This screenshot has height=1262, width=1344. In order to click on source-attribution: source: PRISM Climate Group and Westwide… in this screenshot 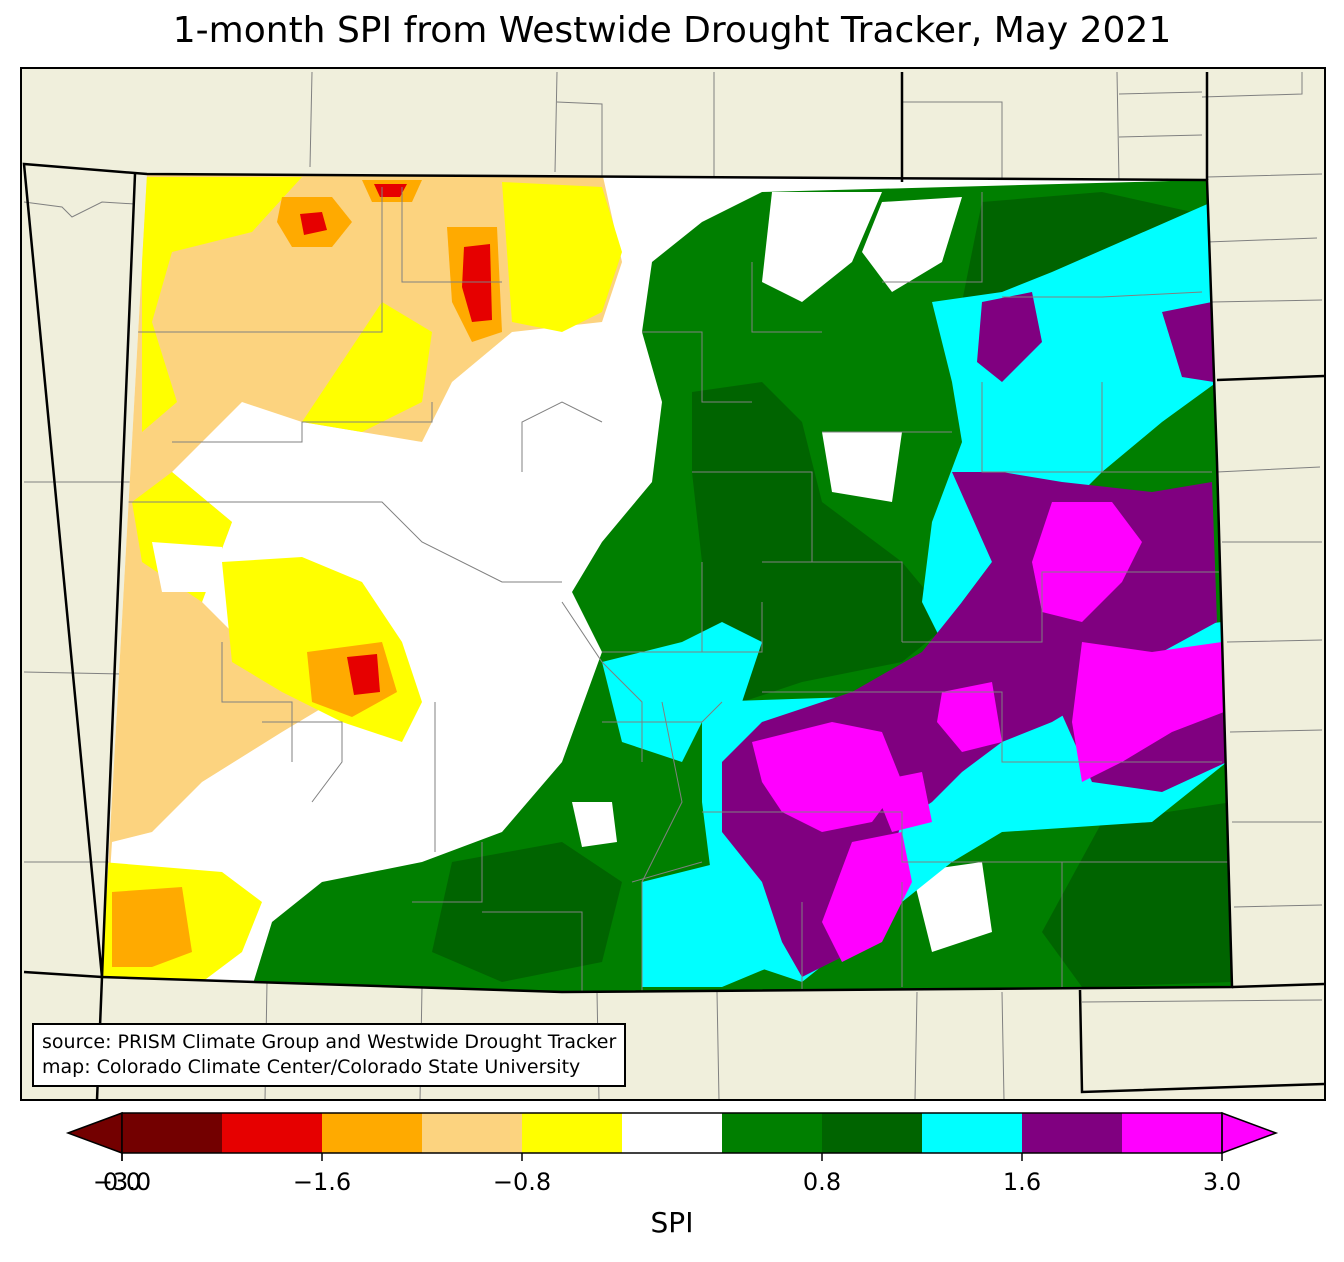, I will do `click(329, 1055)`.